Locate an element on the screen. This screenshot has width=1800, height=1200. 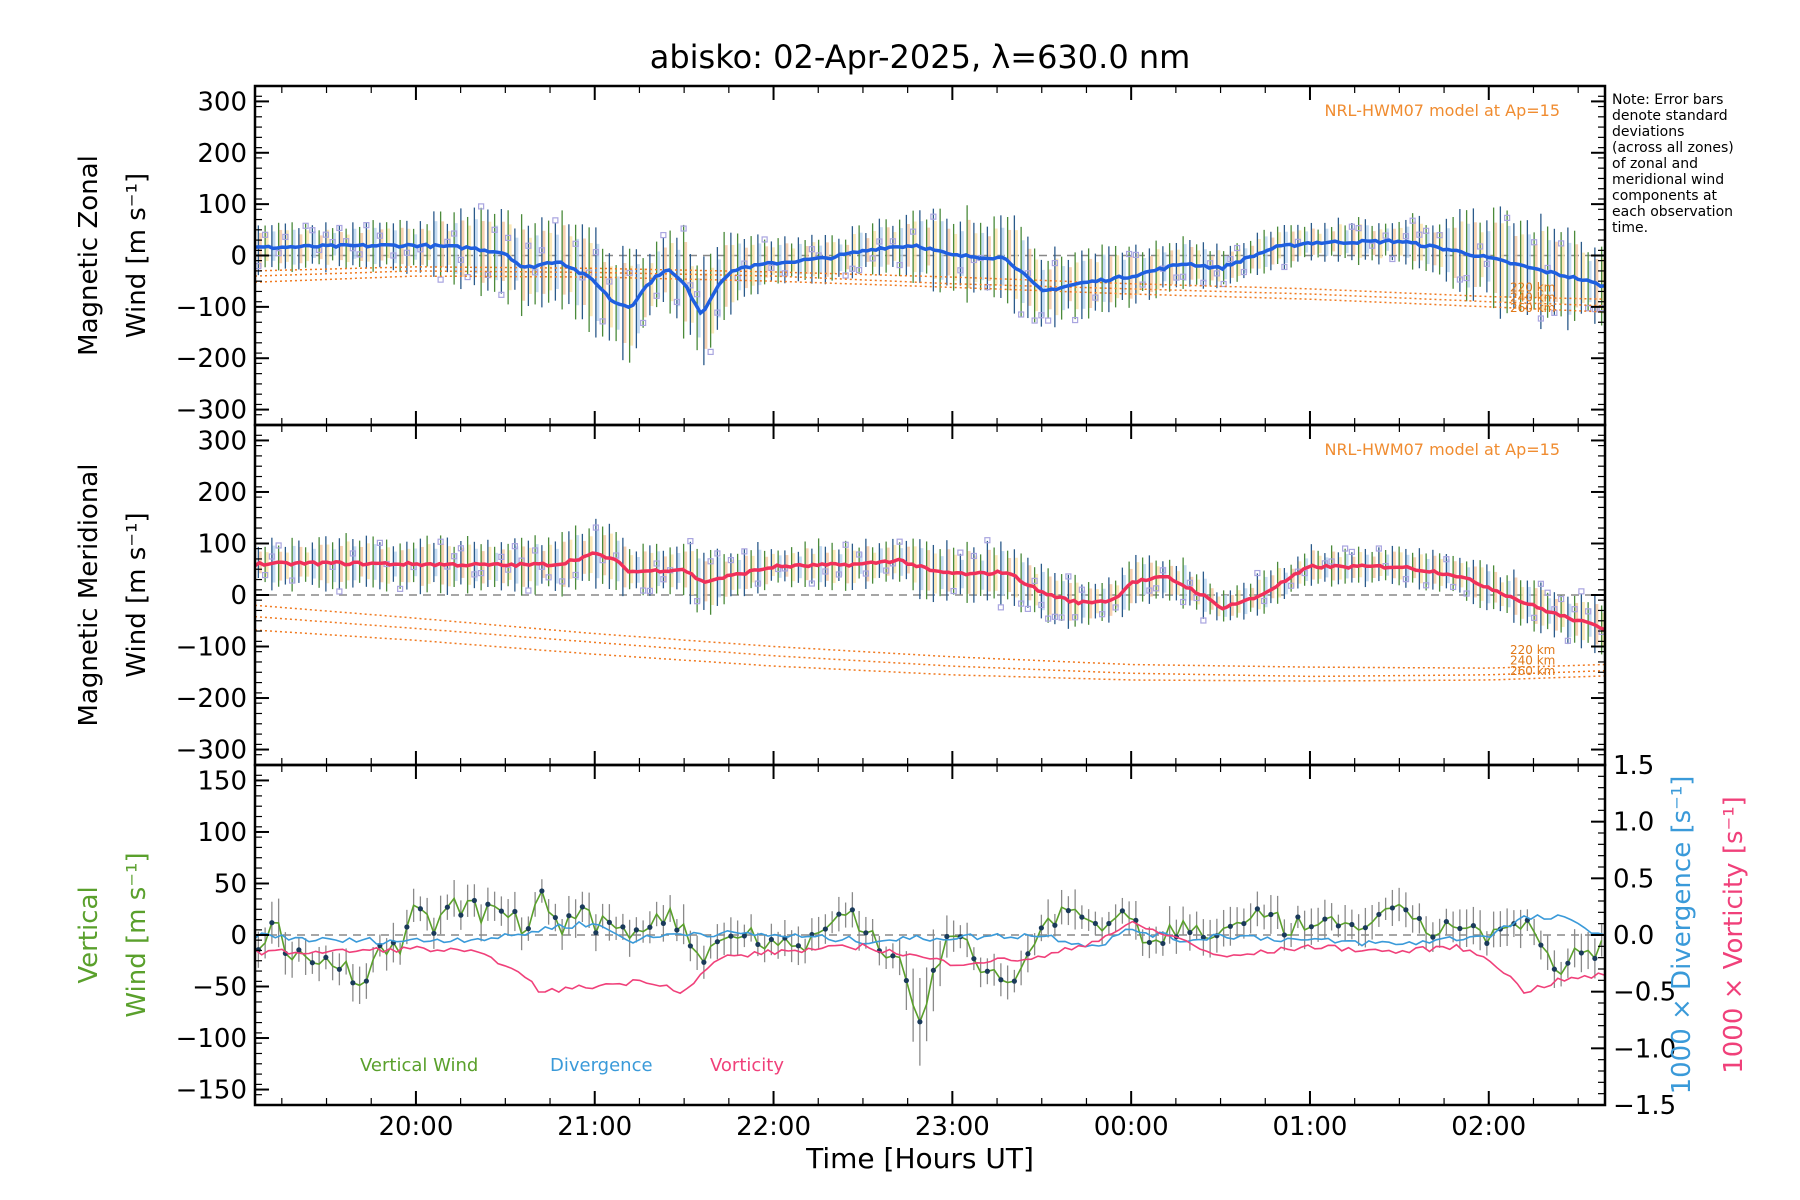
series-line-meridional is located at coordinates (930, 591).